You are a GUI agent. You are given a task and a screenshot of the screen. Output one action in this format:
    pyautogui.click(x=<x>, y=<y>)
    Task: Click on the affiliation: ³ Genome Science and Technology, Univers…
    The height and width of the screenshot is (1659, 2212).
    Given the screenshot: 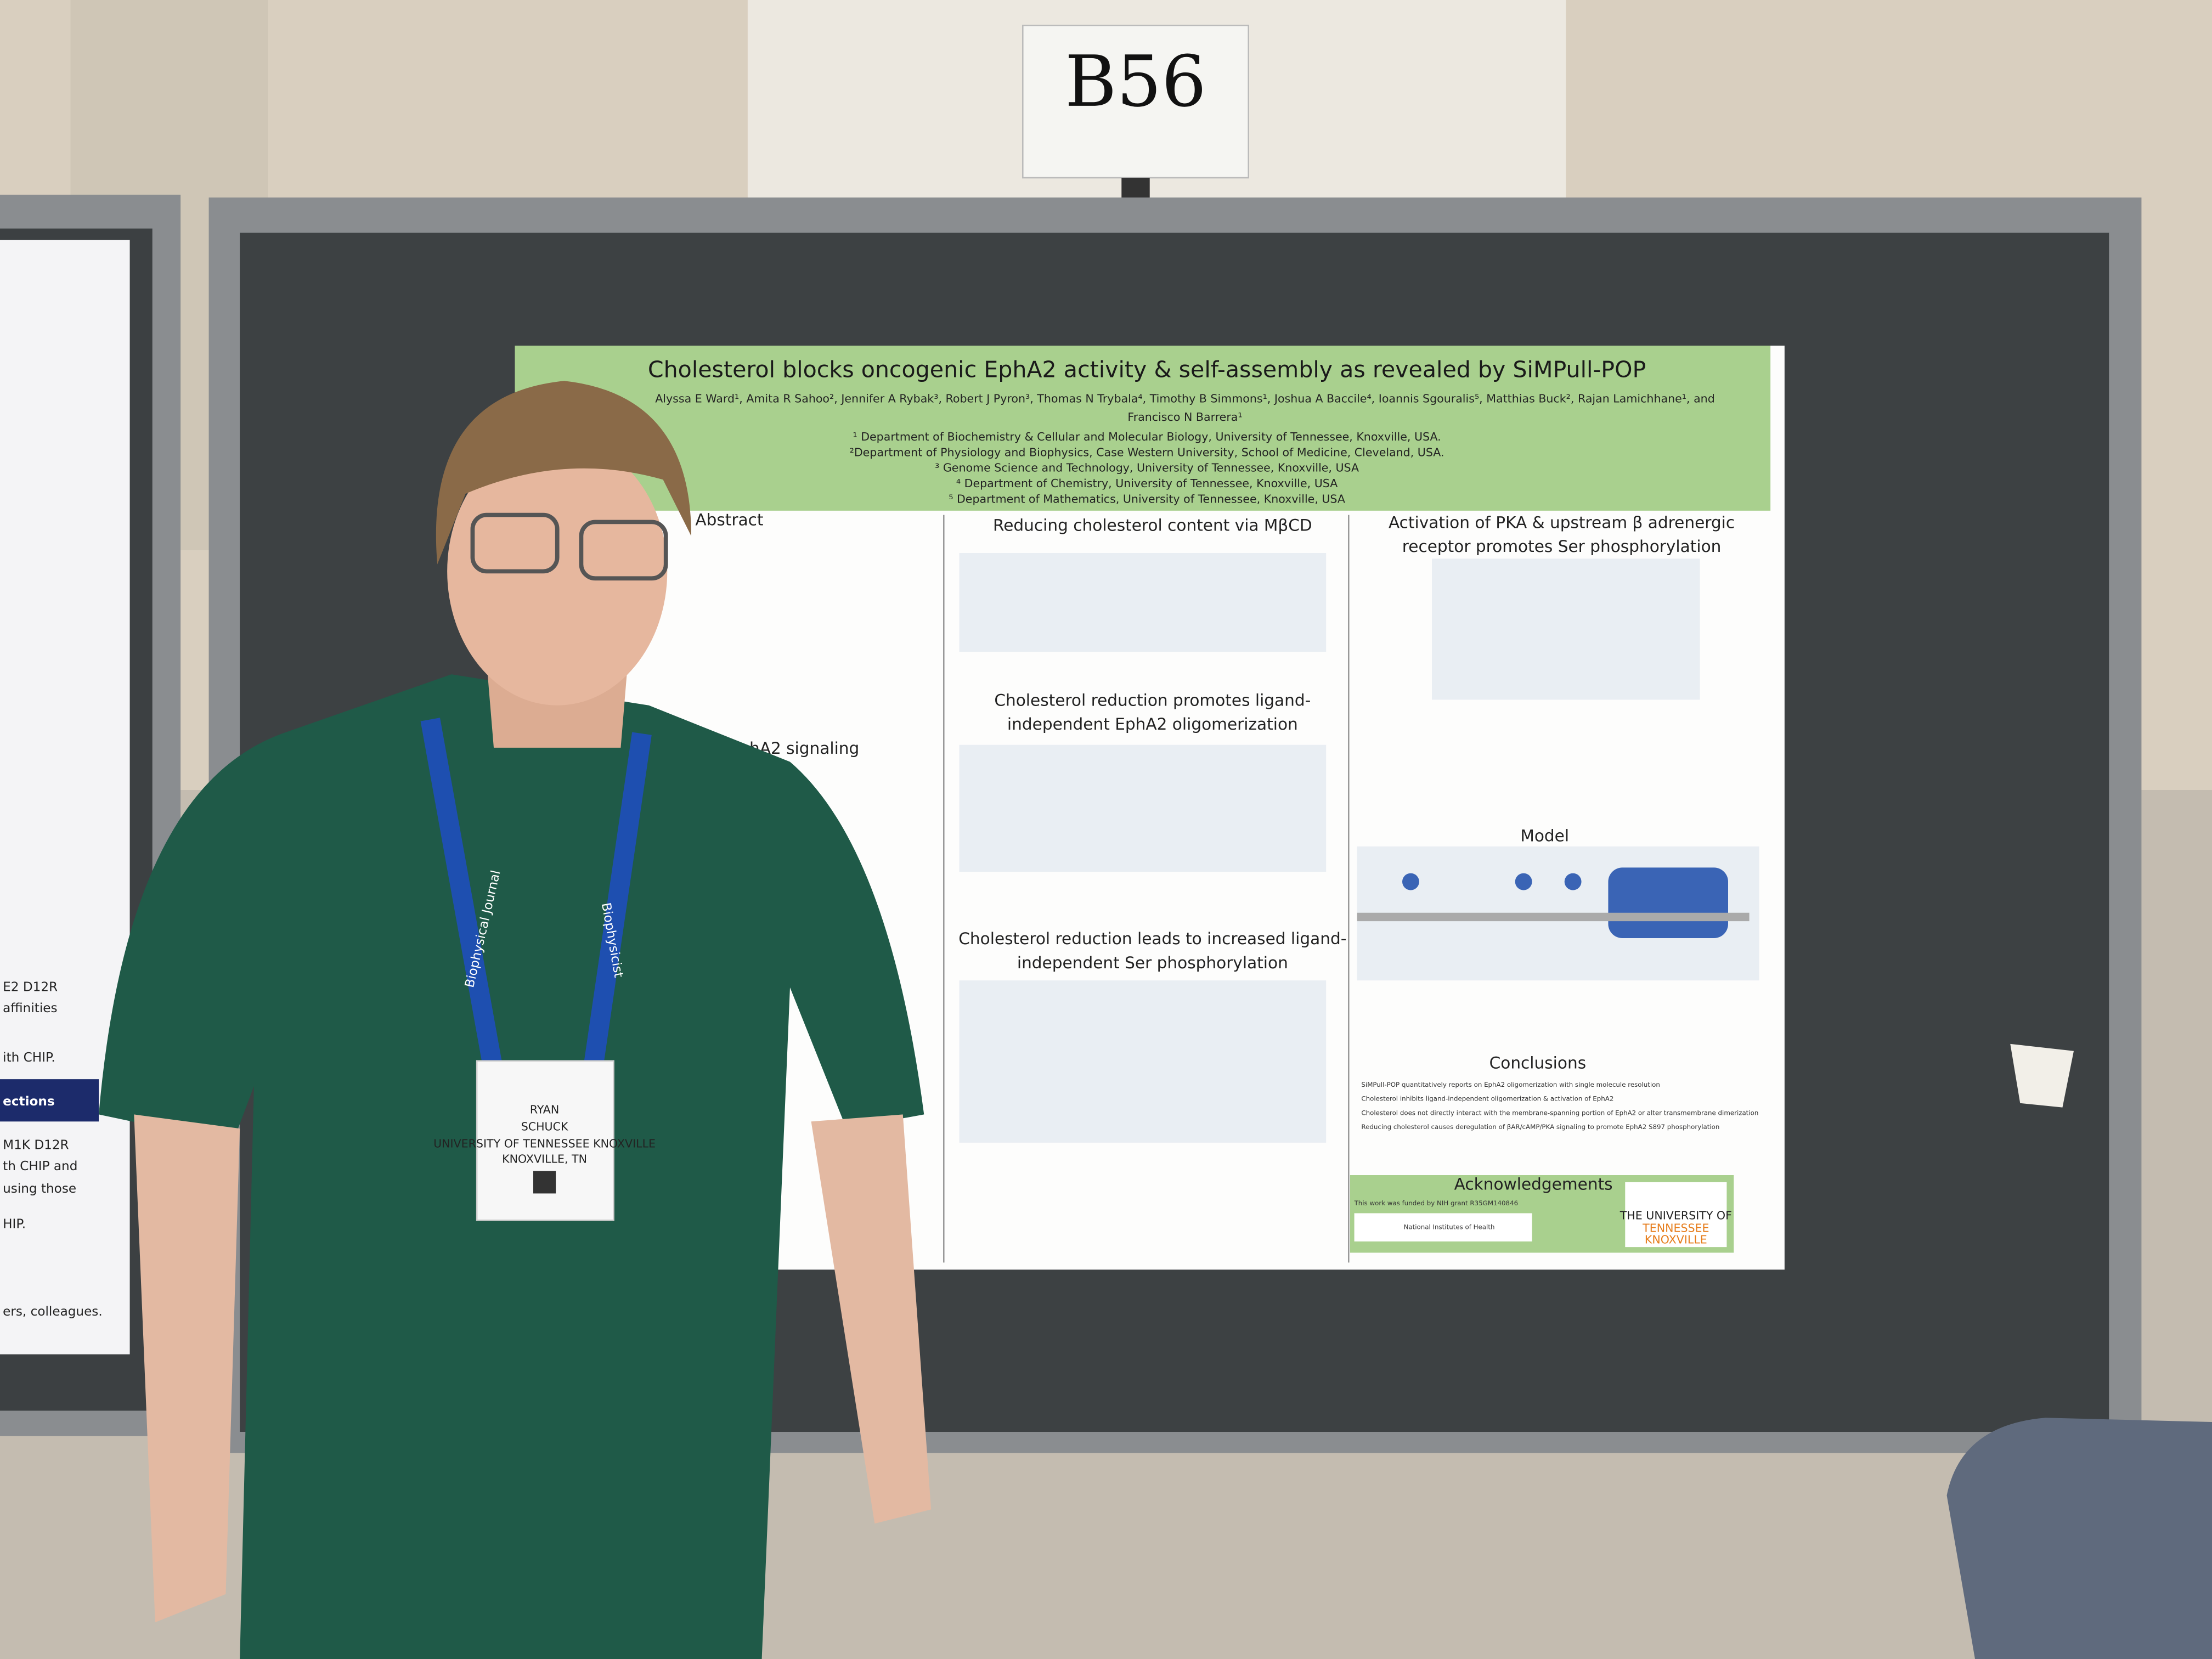 What is the action you would take?
    pyautogui.click(x=1147, y=468)
    